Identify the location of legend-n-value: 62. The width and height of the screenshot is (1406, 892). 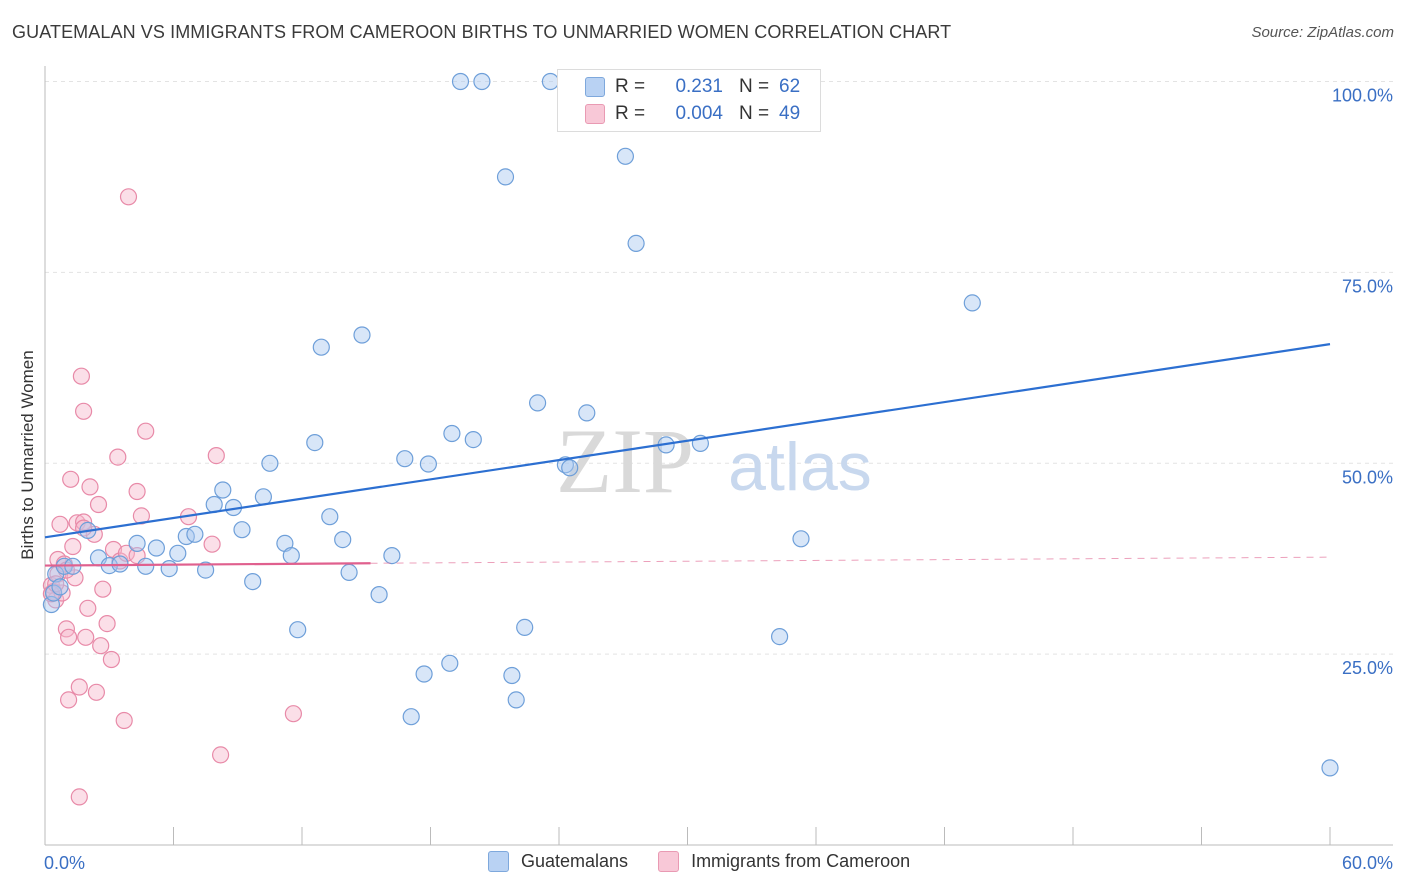
(790, 86).